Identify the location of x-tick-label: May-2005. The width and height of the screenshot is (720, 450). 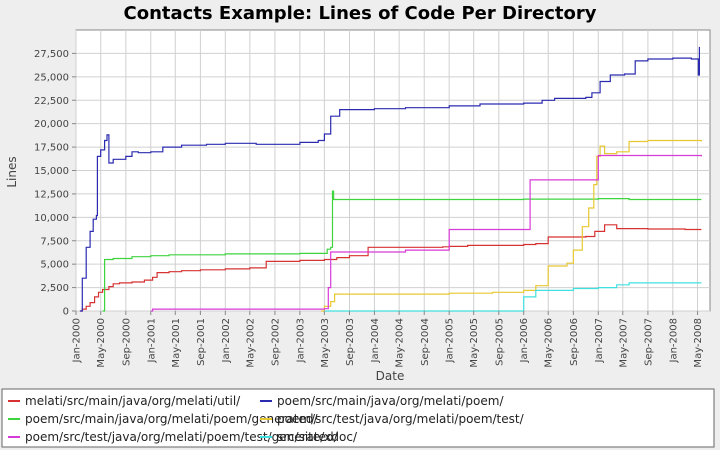
(474, 343).